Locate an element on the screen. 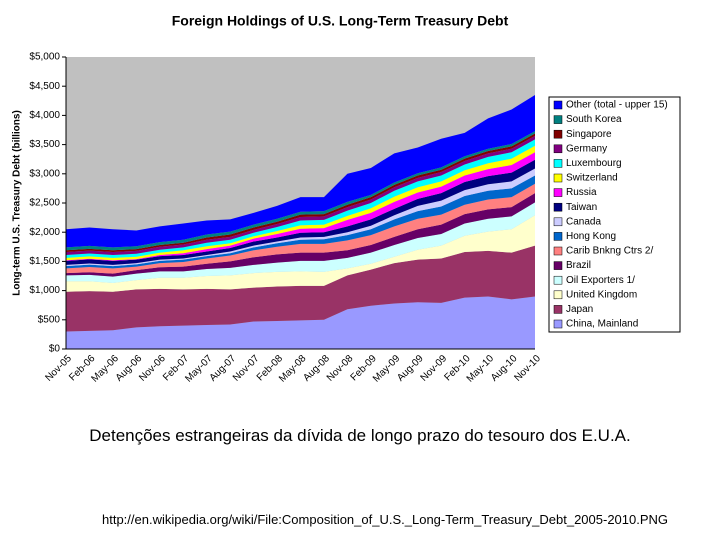 The image size is (720, 540). y-tick-label: $3,000 is located at coordinates (44, 173).